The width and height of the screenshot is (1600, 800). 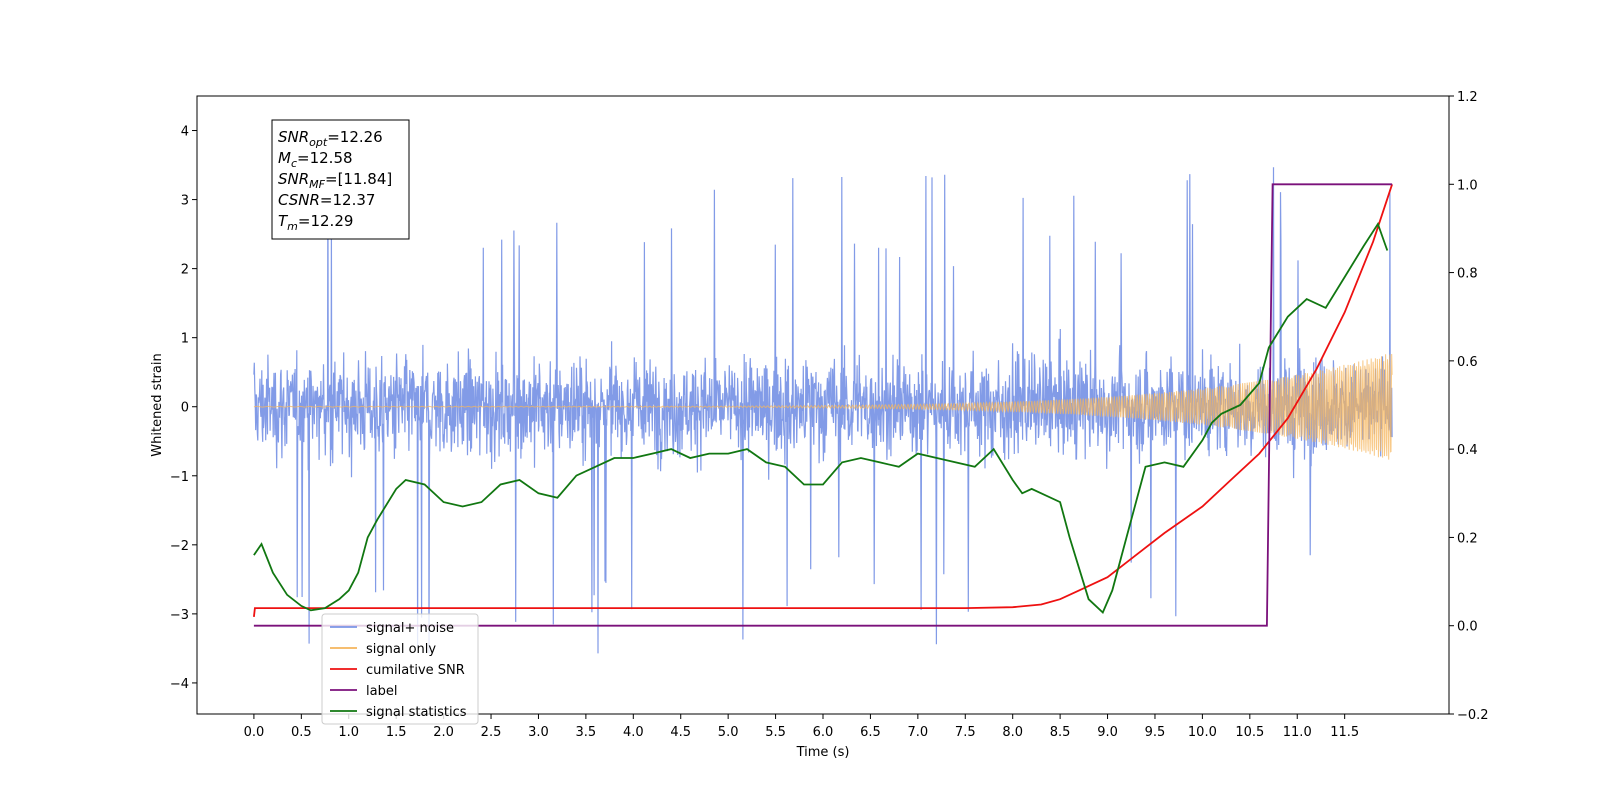 I want to click on y-tick-label: 4, so click(x=185, y=132).